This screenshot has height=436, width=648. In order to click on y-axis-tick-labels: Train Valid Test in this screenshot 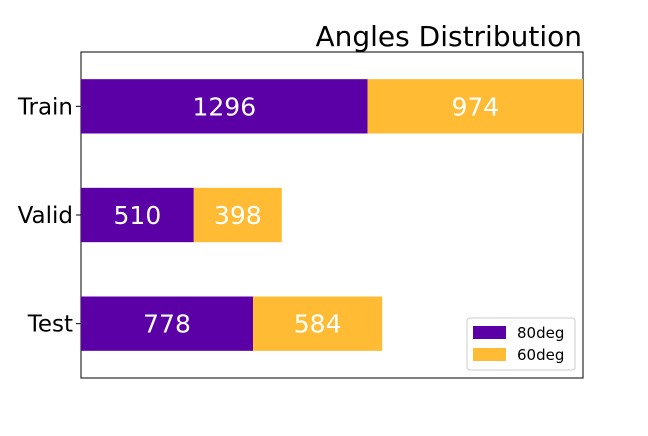, I will do `click(49, 216)`.